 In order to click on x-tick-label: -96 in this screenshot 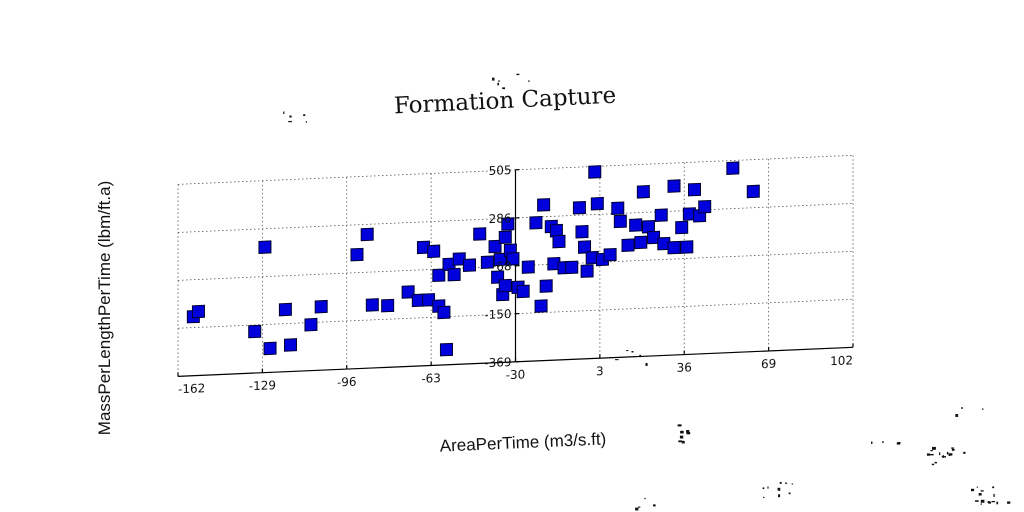, I will do `click(347, 382)`.